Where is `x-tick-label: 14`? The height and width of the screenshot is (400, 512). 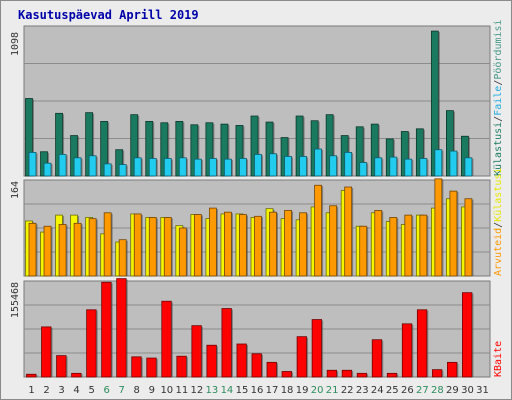 x-tick-label: 14 is located at coordinates (227, 390).